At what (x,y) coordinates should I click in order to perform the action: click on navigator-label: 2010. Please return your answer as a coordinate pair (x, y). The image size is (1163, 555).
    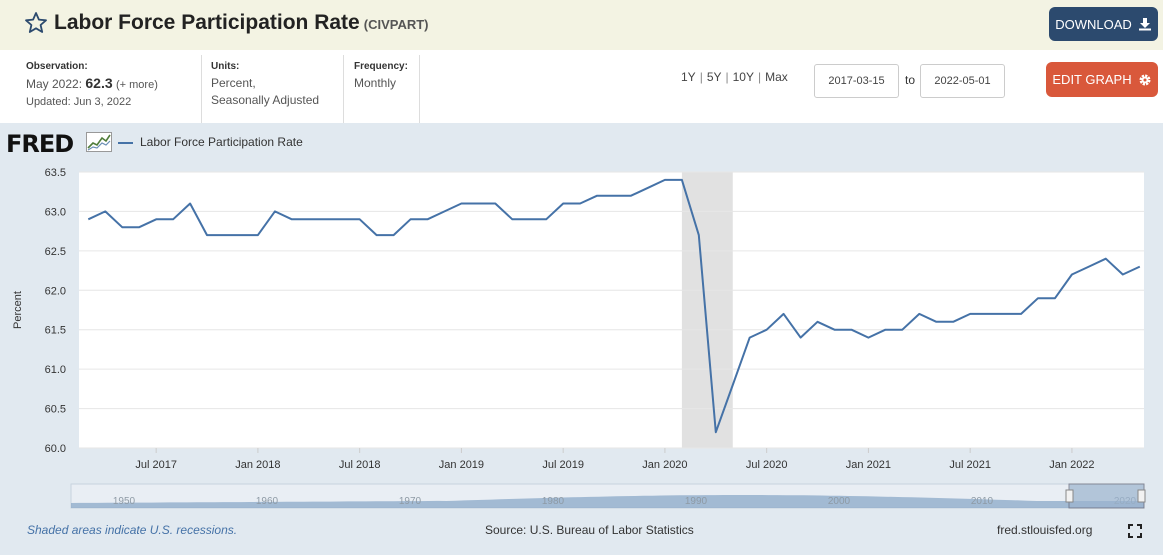
    Looking at the image, I should click on (982, 501).